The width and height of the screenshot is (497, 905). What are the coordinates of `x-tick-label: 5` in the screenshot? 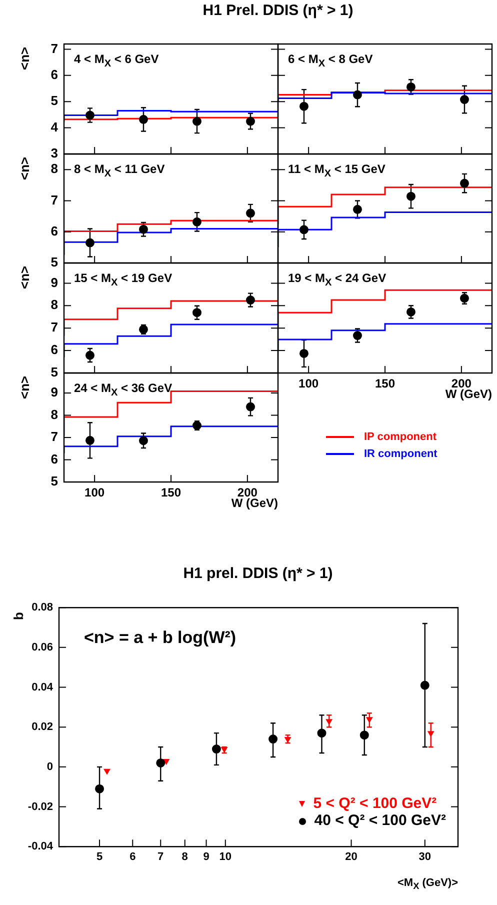 It's located at (99, 858).